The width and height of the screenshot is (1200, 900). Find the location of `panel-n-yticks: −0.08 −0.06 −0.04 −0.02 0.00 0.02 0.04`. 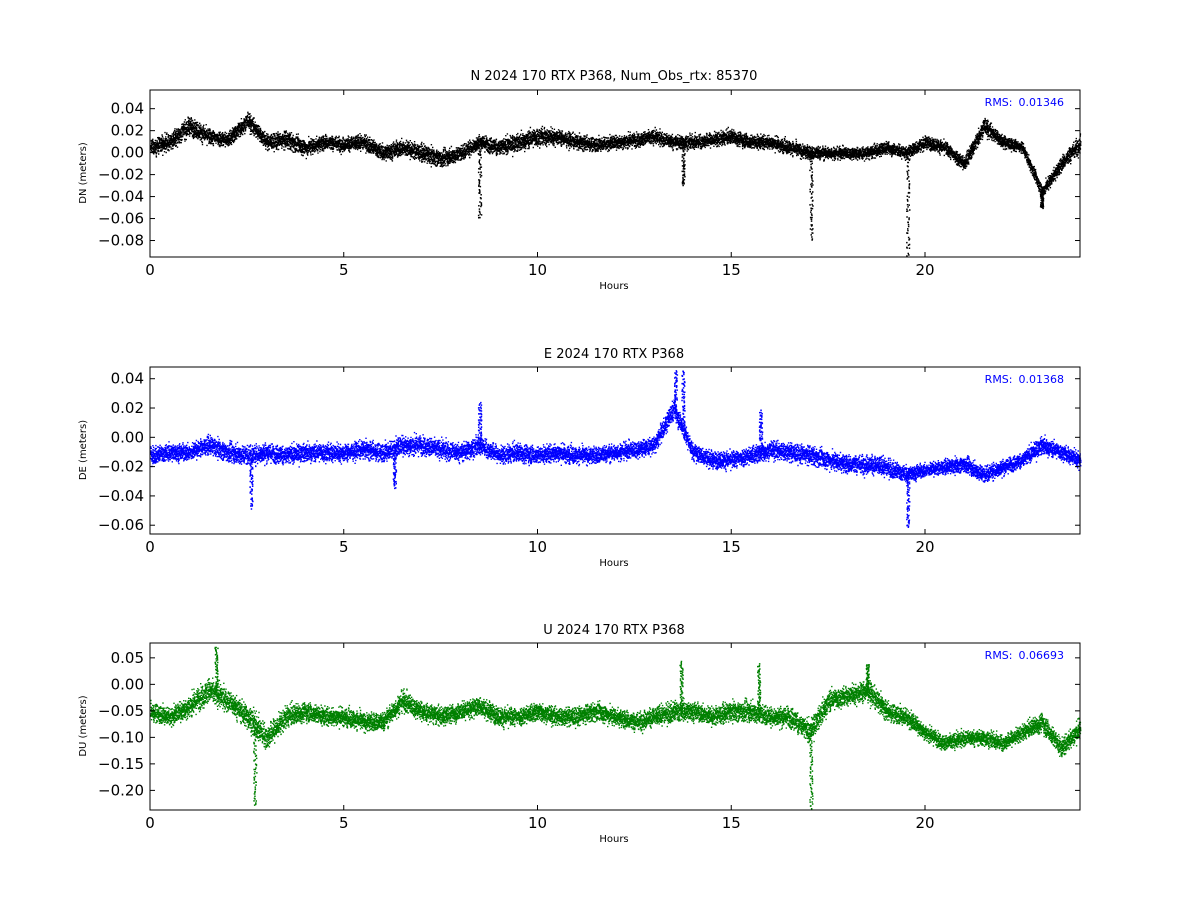

panel-n-yticks: −0.08 −0.06 −0.04 −0.02 0.00 0.02 0.04 is located at coordinates (589, 175).